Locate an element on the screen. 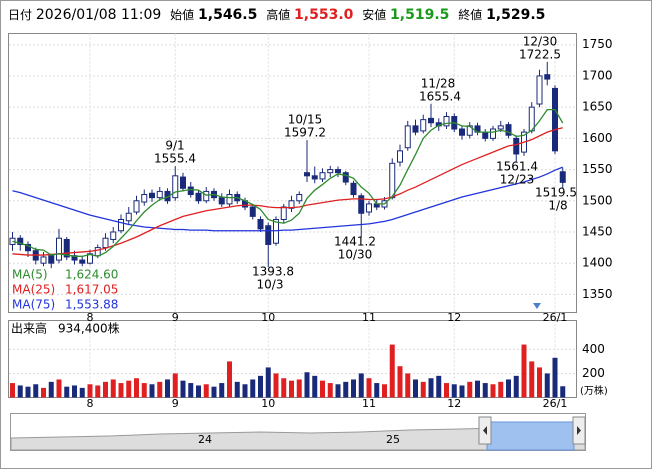 This screenshot has height=470, width=653. label: 終値 is located at coordinates (470, 15).